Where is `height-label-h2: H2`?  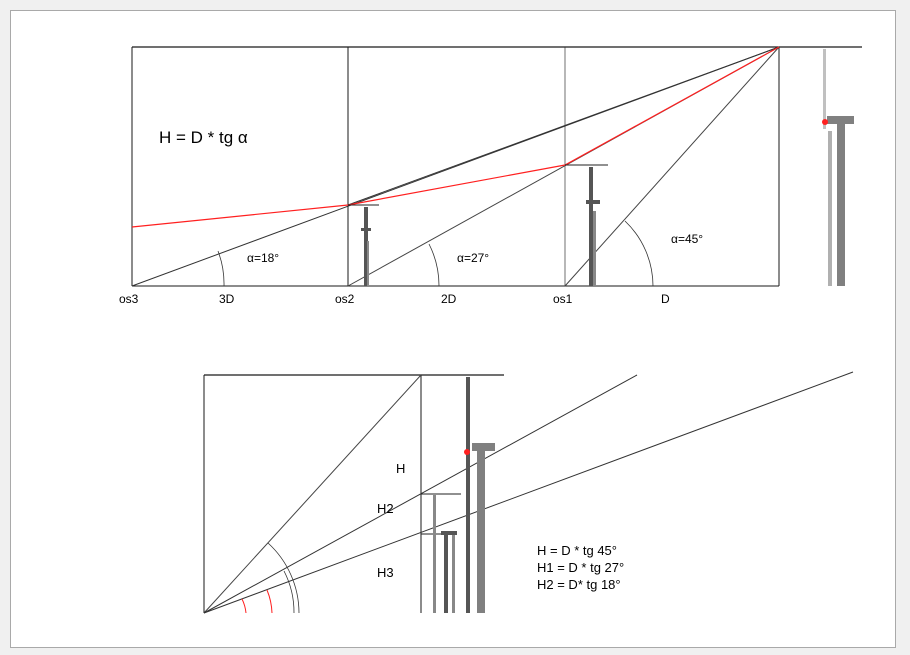 height-label-h2: H2 is located at coordinates (385, 508).